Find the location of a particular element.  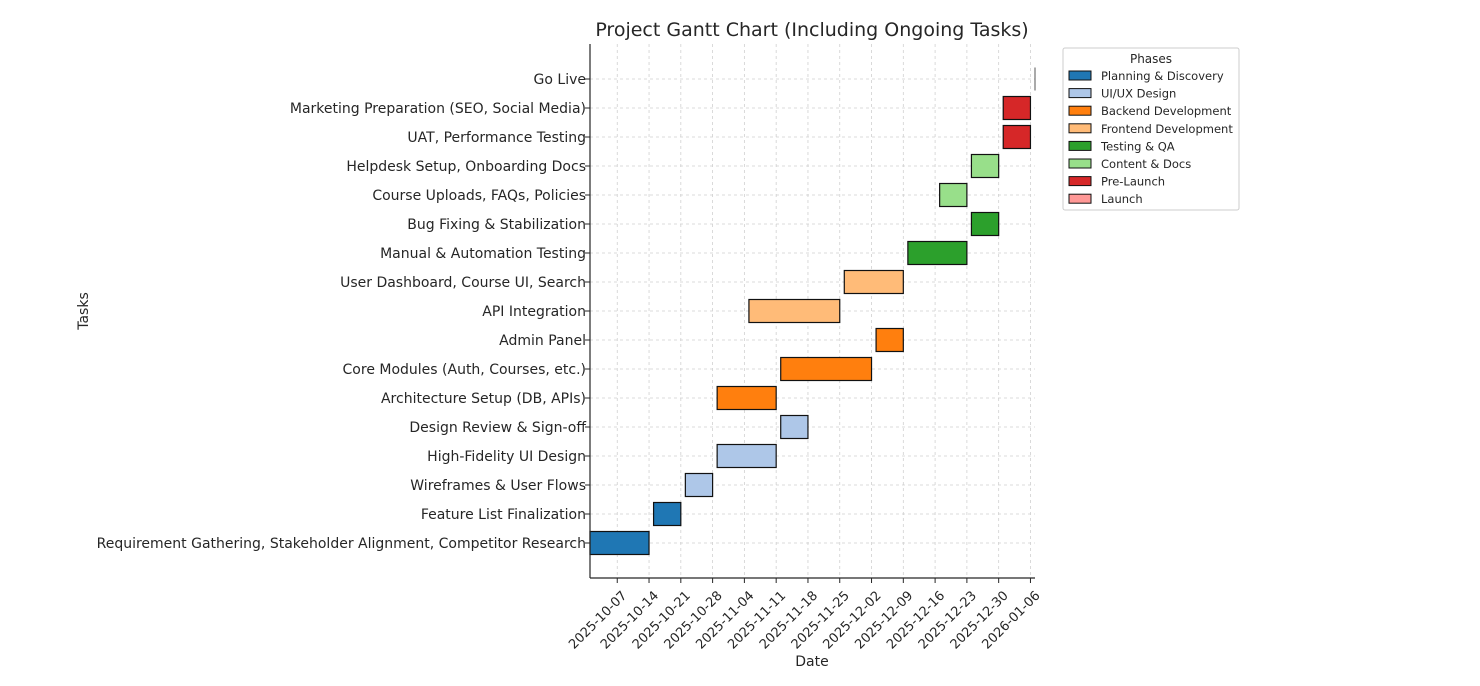

legend-label: Testing & QA is located at coordinates (1137, 146).